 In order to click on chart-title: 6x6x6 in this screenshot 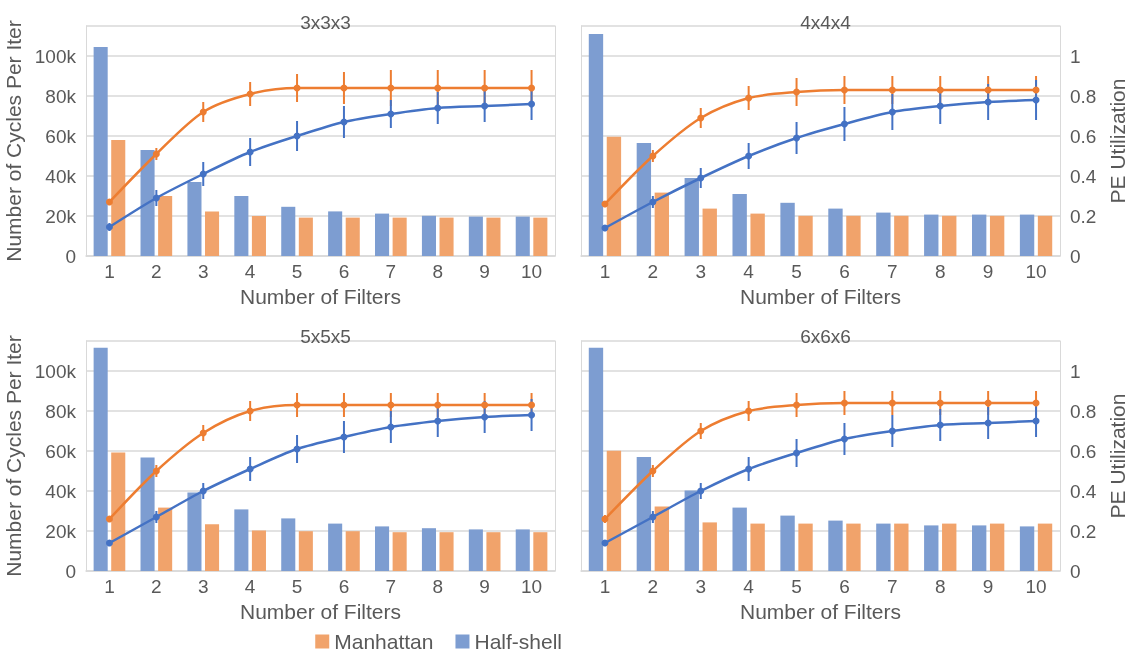, I will do `click(825, 336)`.